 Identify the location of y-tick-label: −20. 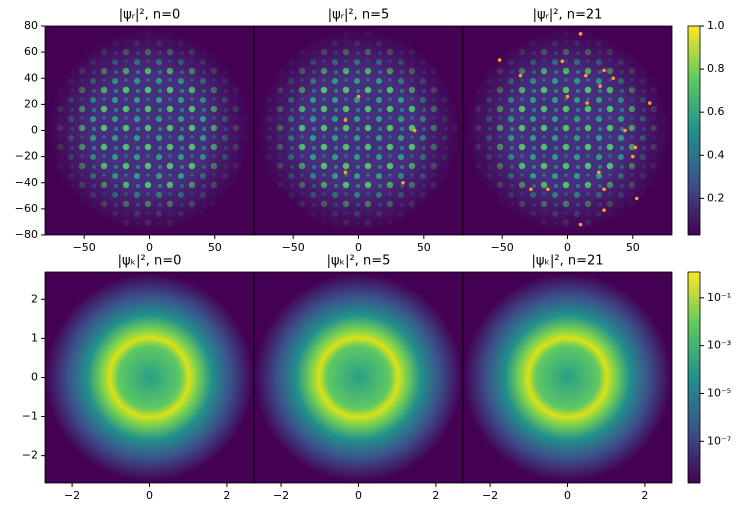
(26, 156).